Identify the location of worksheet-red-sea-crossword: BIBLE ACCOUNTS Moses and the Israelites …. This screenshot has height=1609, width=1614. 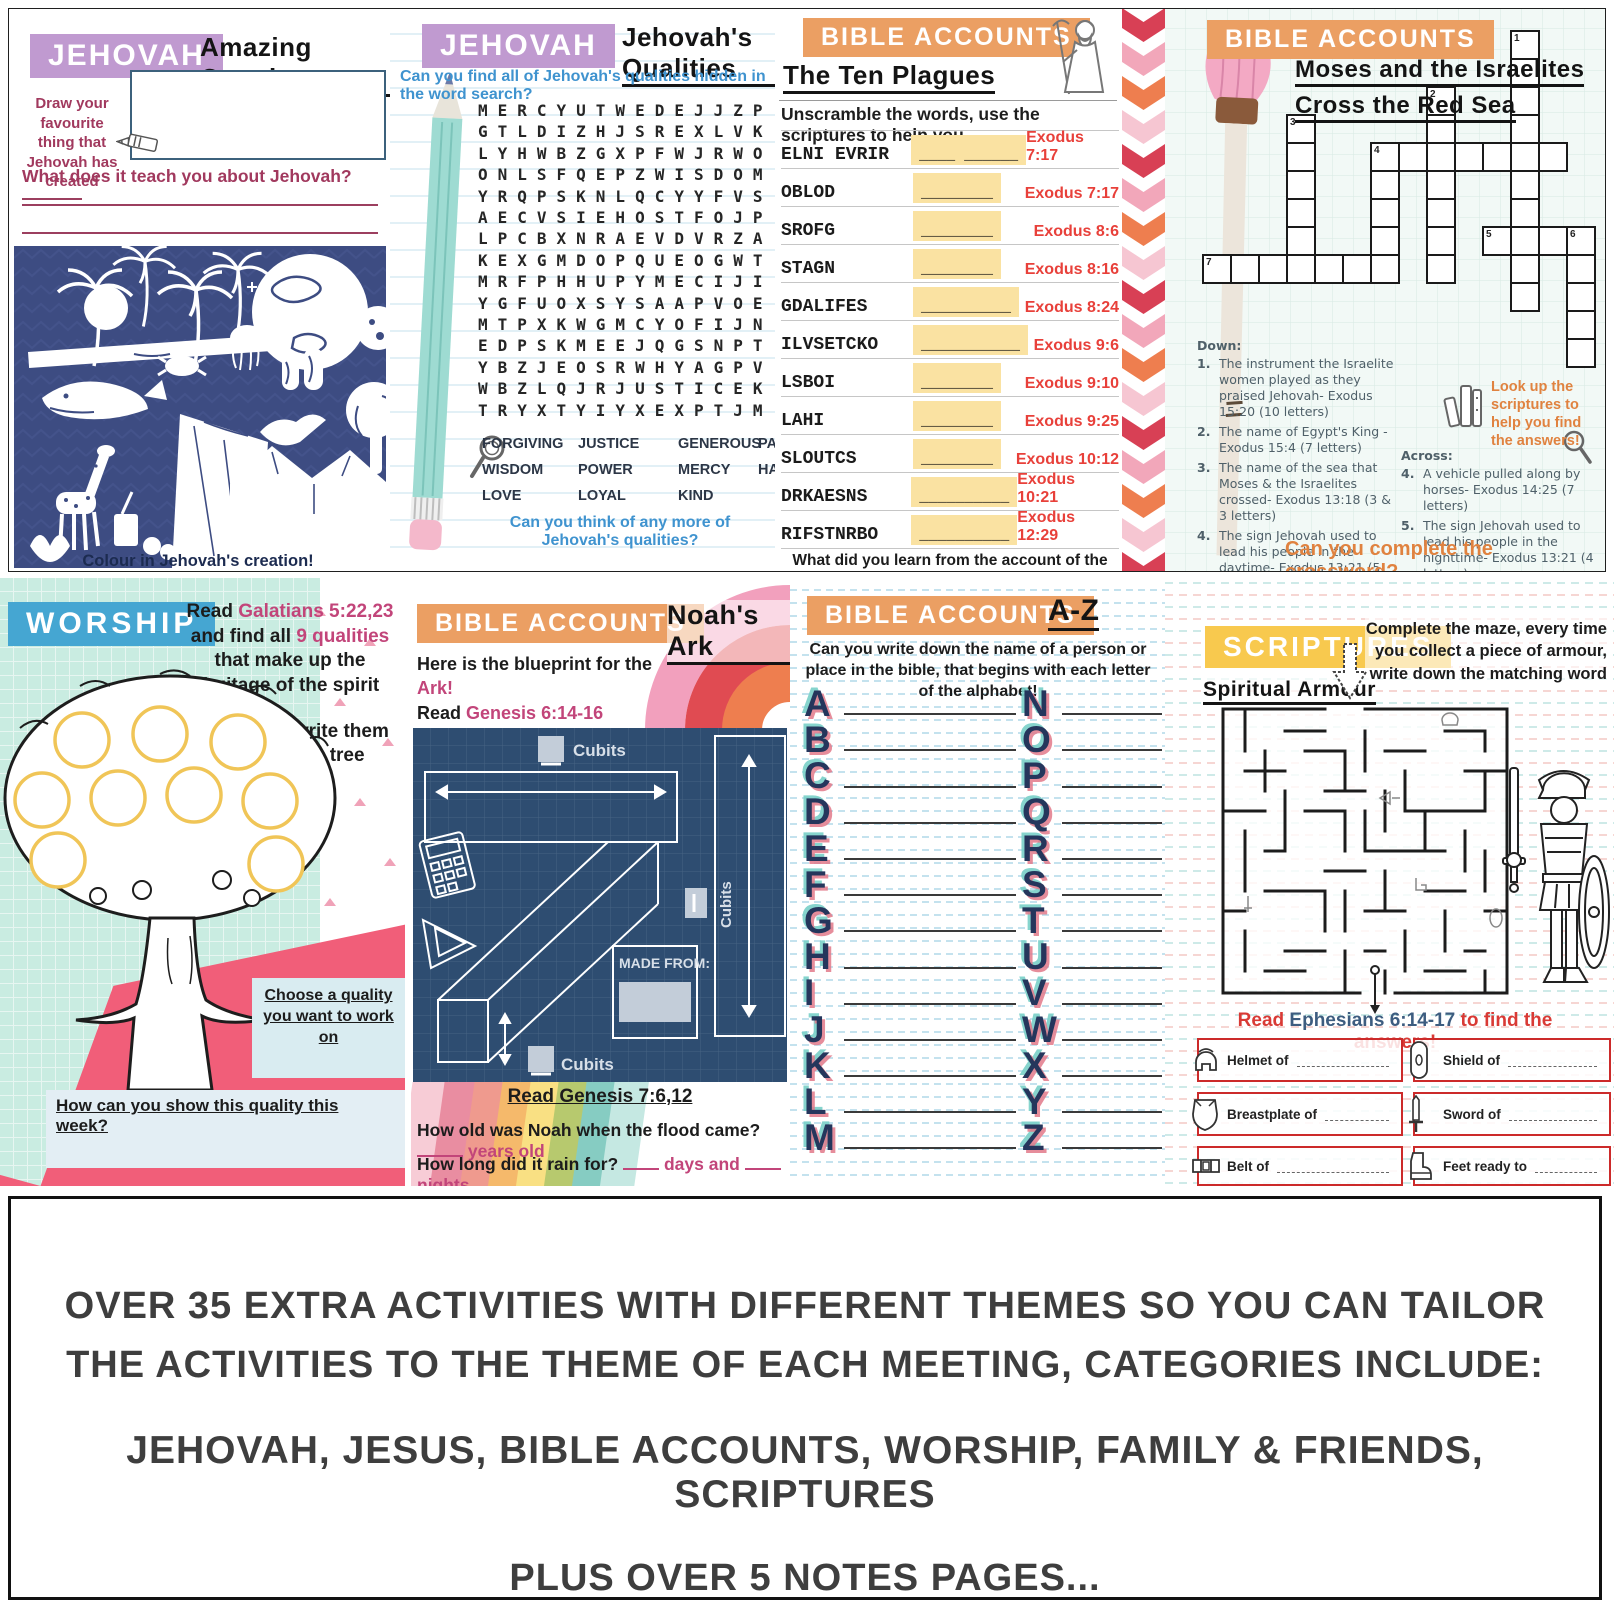
(1385, 290).